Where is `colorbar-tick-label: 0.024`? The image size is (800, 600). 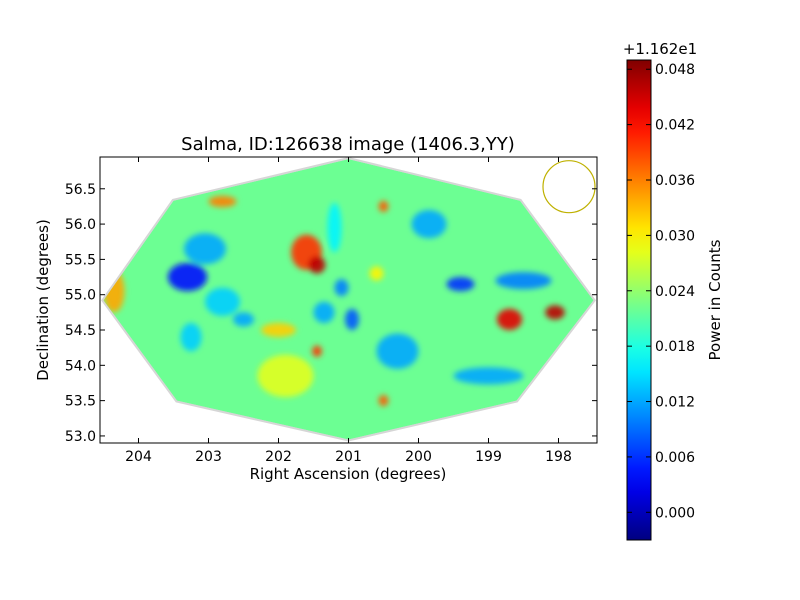
colorbar-tick-label: 0.024 is located at coordinates (675, 292).